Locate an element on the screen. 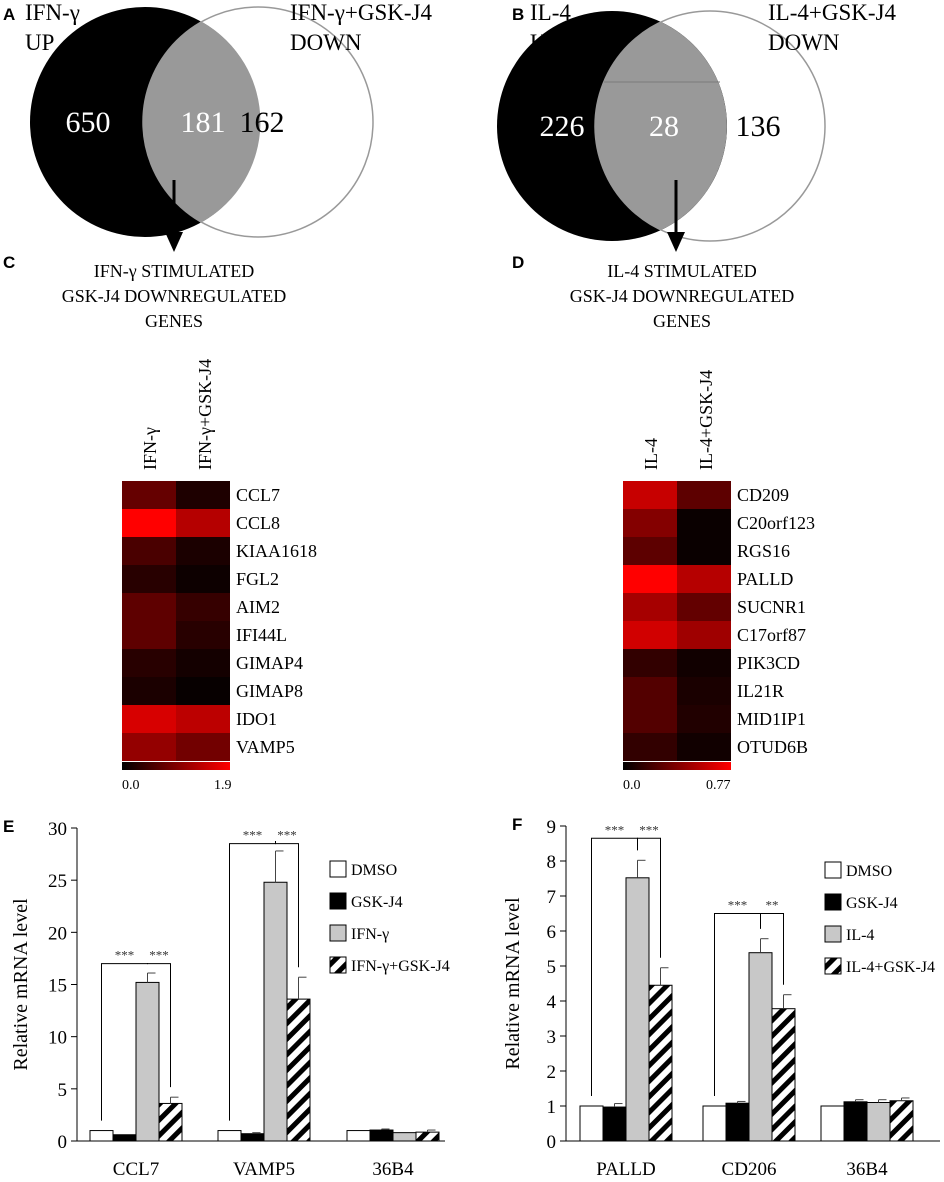  venn-b-right-label-line1: IL-4+GSK-J4 is located at coordinates (832, 12).